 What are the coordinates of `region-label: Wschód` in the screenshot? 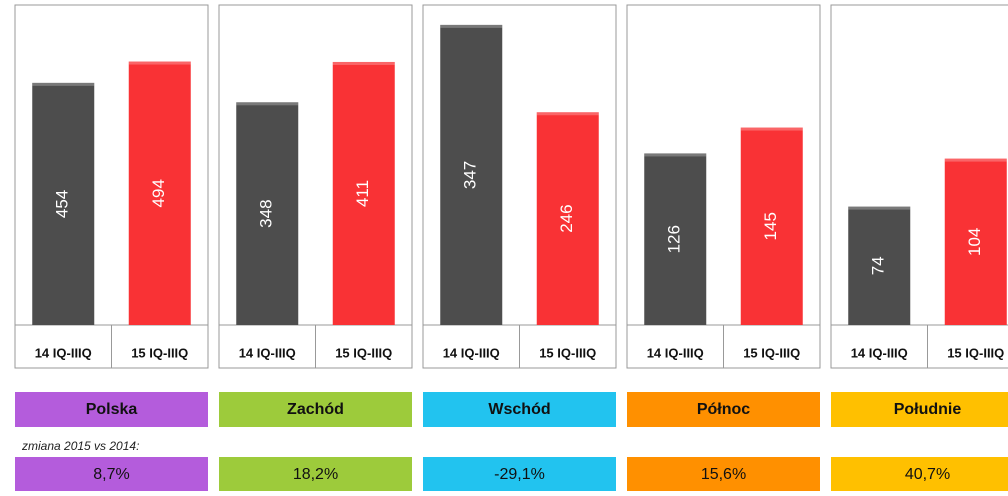 It's located at (519, 409).